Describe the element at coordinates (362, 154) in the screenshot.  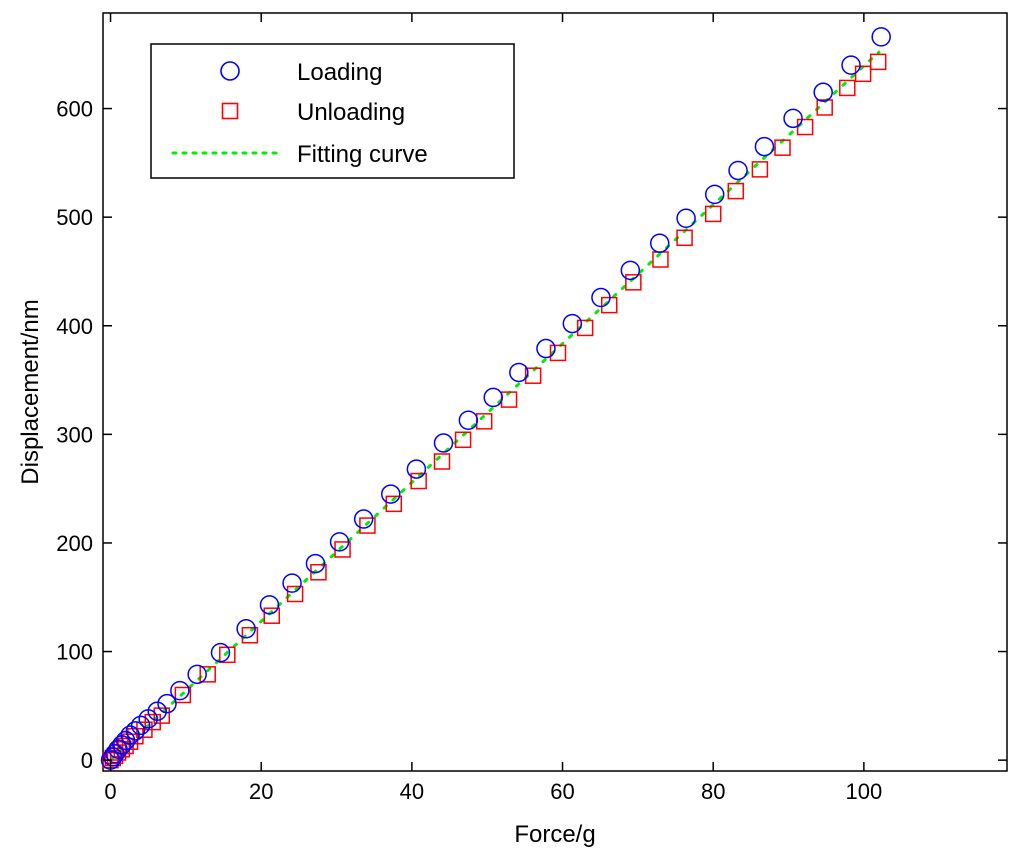
I see `legend-label-fitting-curve: Fitting curve` at that location.